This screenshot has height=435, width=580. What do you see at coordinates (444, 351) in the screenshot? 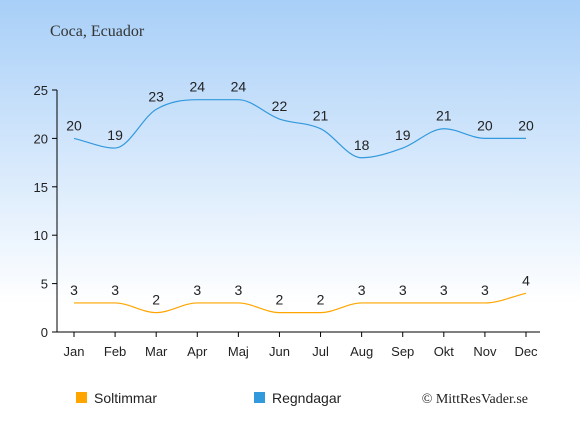
I see `x-tick-label: Okt` at bounding box center [444, 351].